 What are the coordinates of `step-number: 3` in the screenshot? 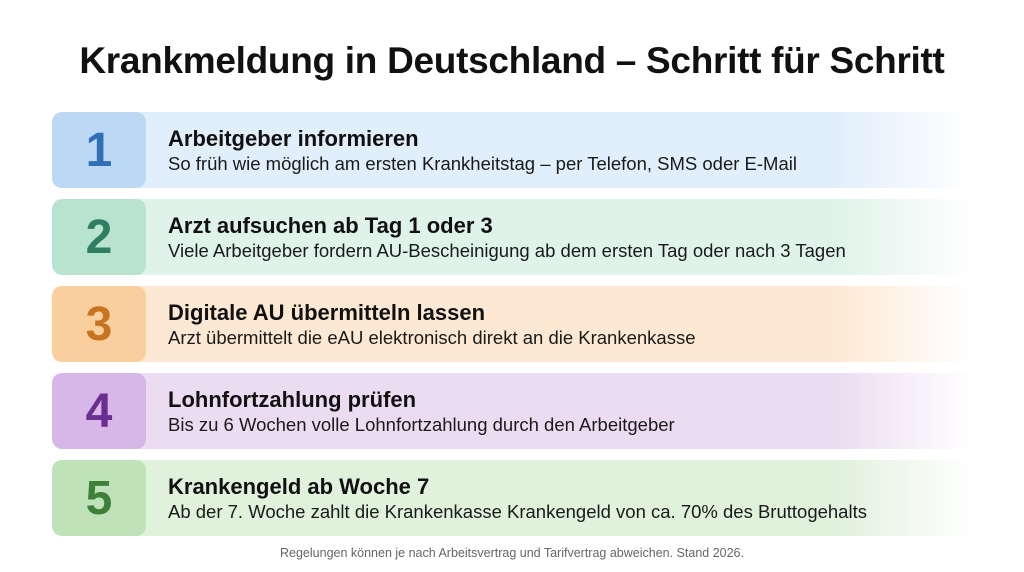 It's located at (99, 324).